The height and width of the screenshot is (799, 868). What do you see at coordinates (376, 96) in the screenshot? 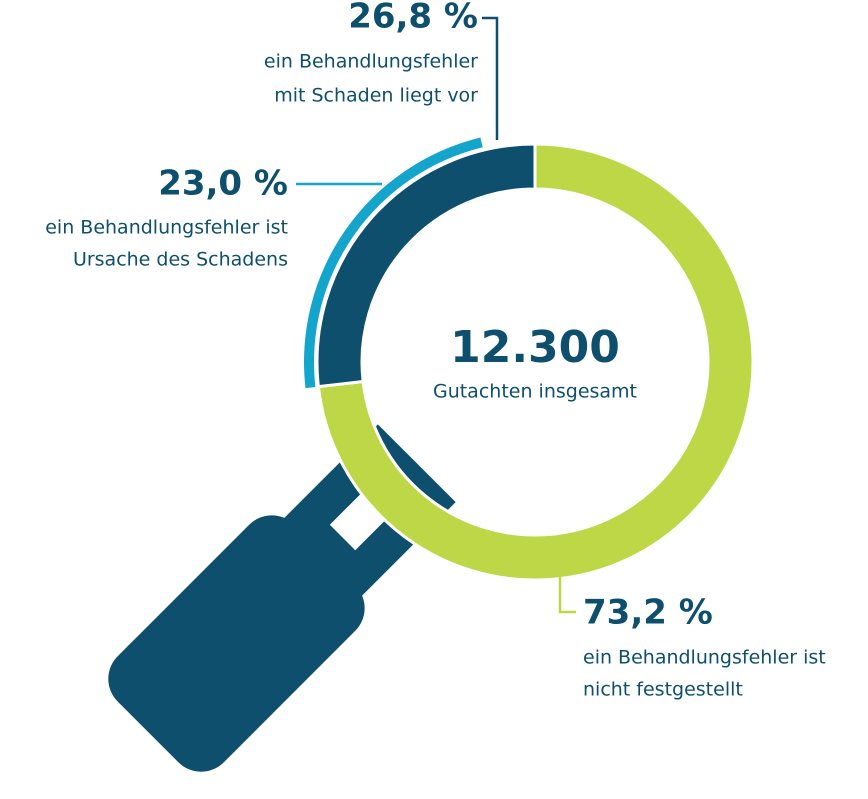
I see `category-label: mit Schaden liegt vor` at bounding box center [376, 96].